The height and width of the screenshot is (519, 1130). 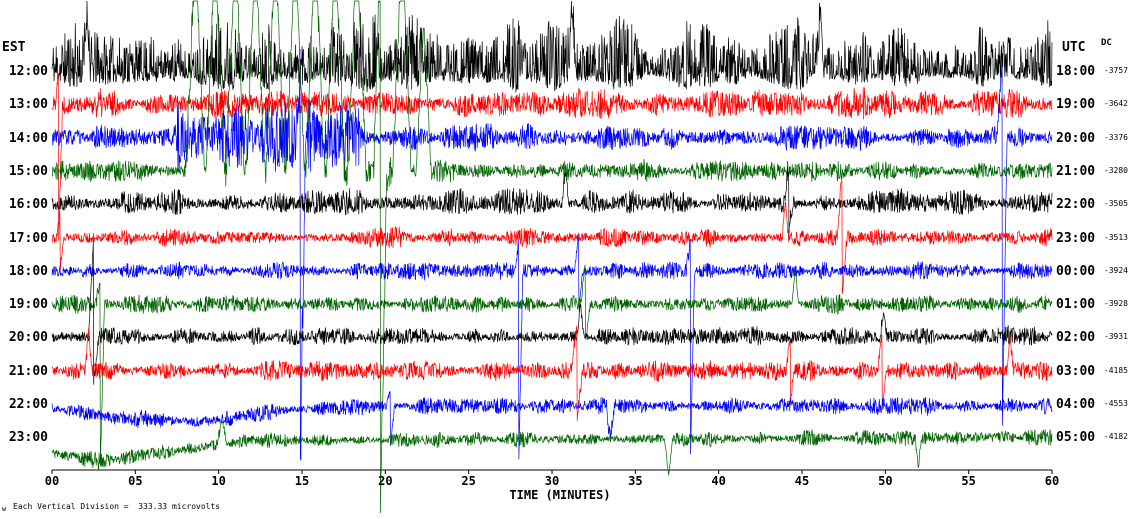 I want to click on right-hour-label: 03:00, so click(x=1076, y=371).